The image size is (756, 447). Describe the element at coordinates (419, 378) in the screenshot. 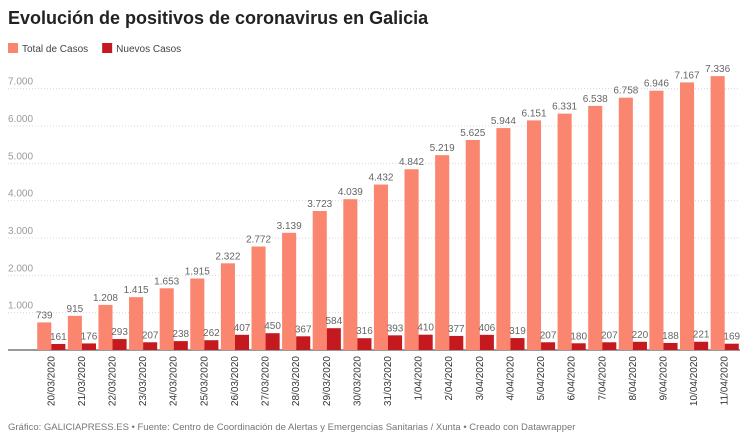

I see `x-tick-label: 1/04/2020` at that location.